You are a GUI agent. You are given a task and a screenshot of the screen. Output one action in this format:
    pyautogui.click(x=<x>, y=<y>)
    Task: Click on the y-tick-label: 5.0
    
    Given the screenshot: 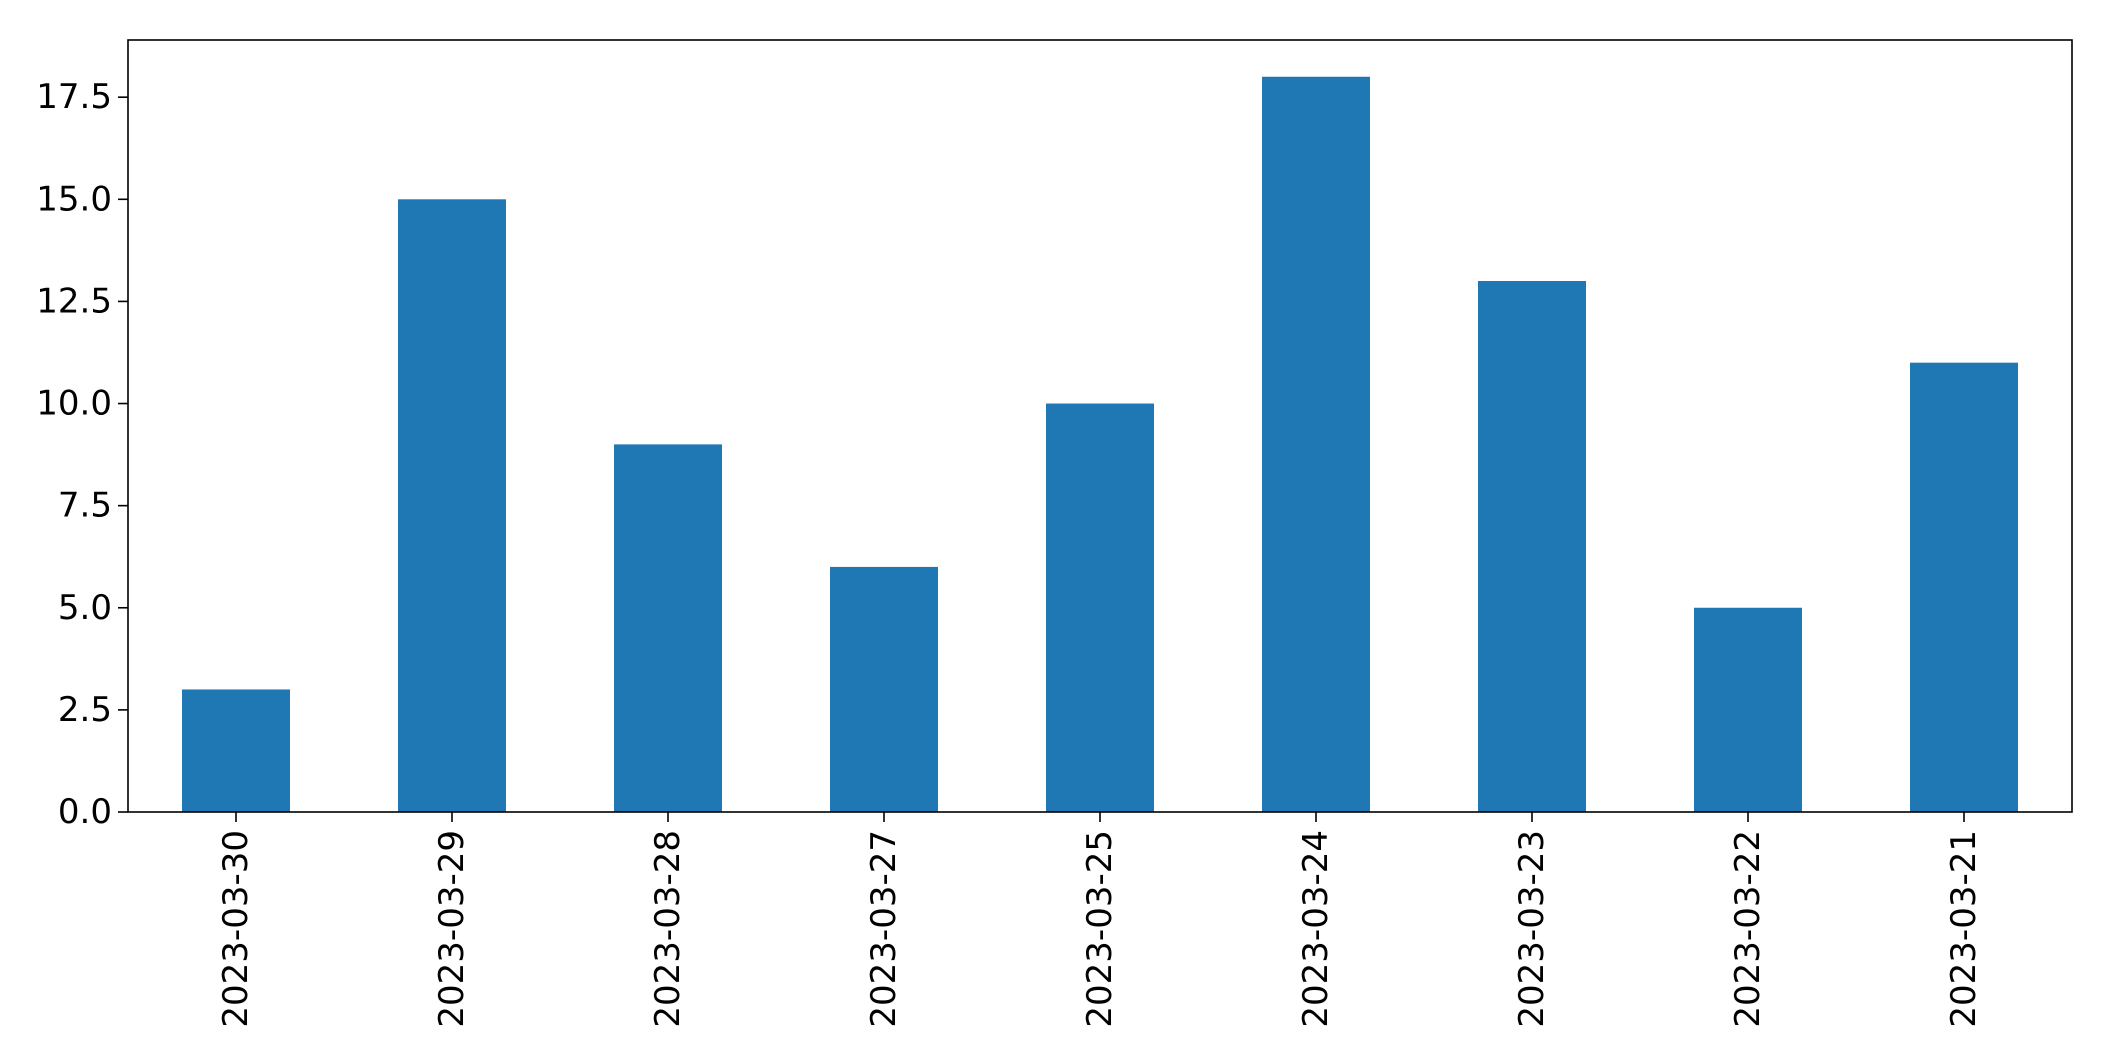 What is the action you would take?
    pyautogui.click(x=85, y=608)
    